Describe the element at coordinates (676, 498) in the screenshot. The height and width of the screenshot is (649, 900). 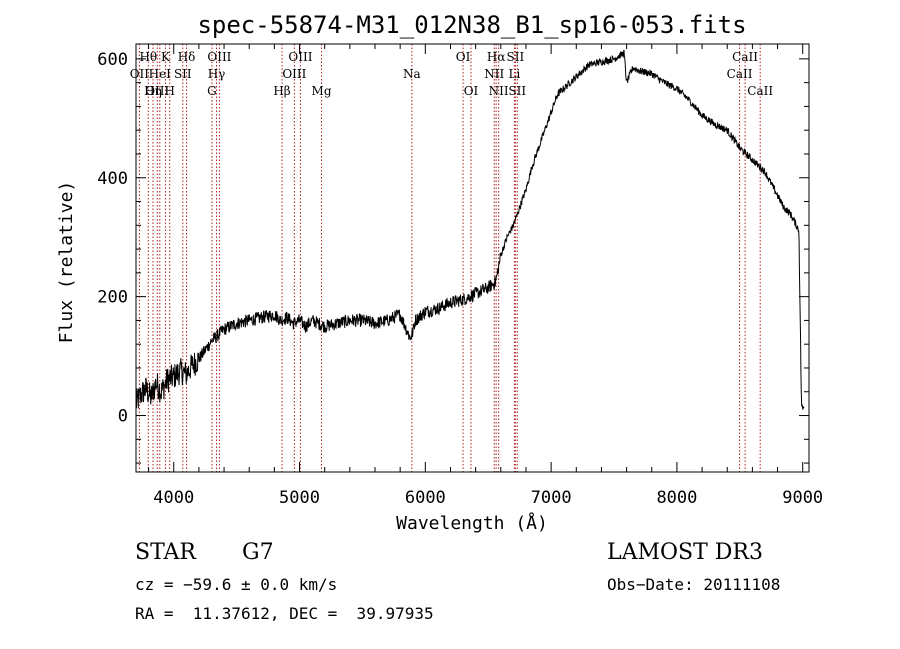
I see `x-tick-label: 8000` at that location.